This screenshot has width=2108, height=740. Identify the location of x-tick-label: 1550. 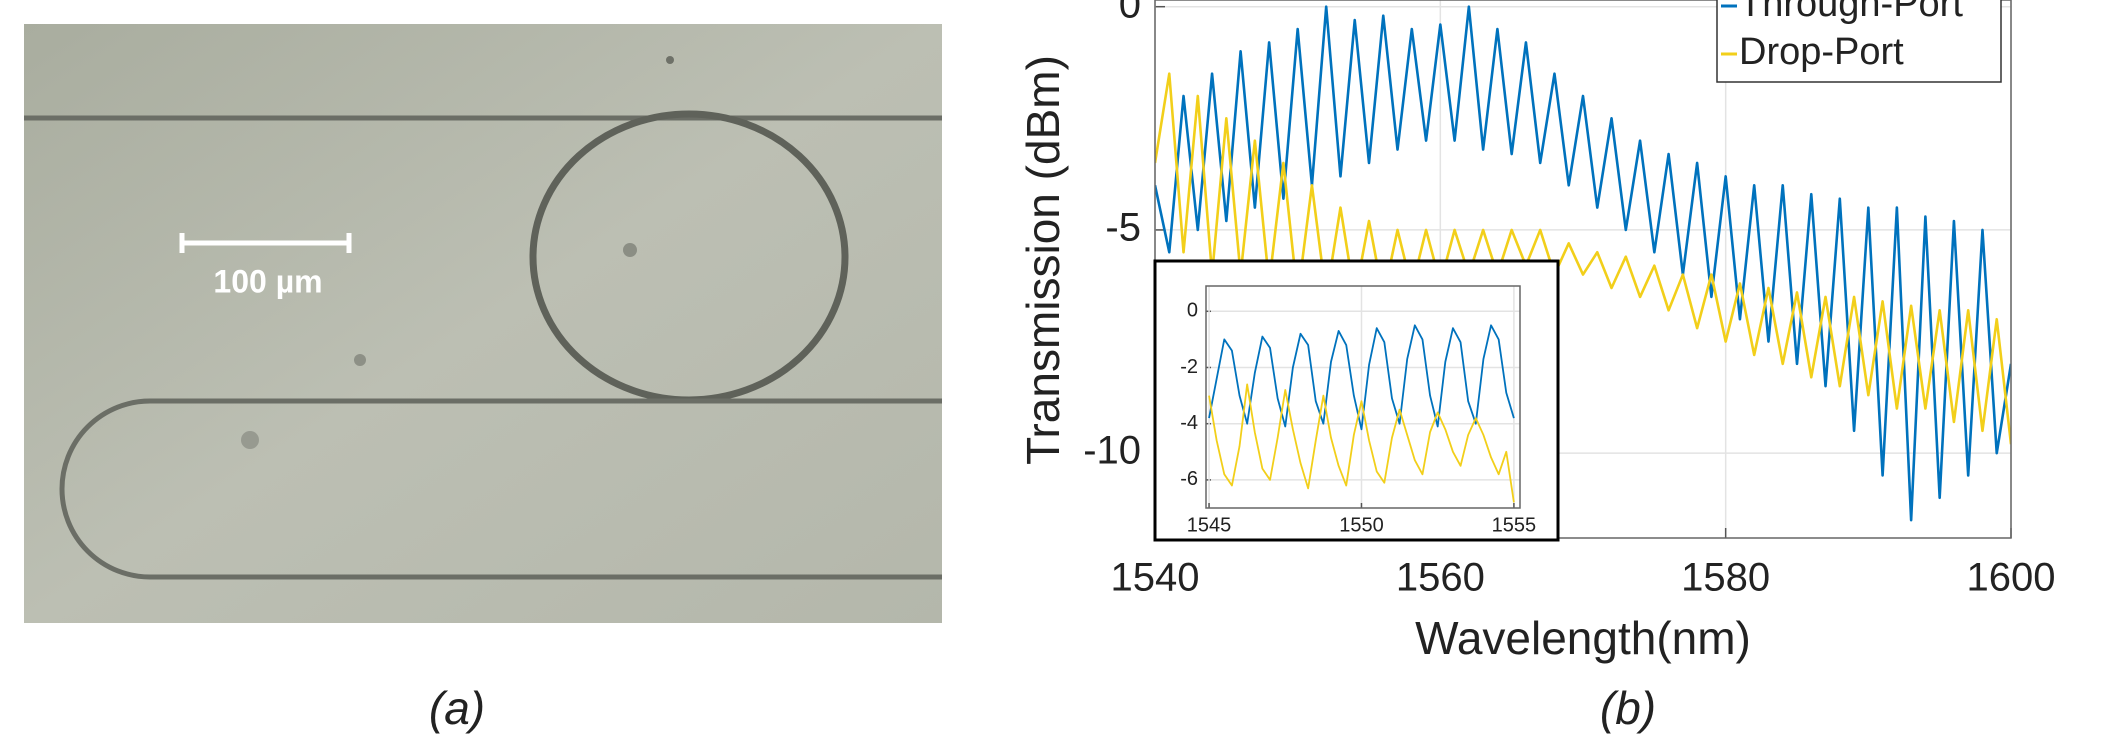
(1361, 525).